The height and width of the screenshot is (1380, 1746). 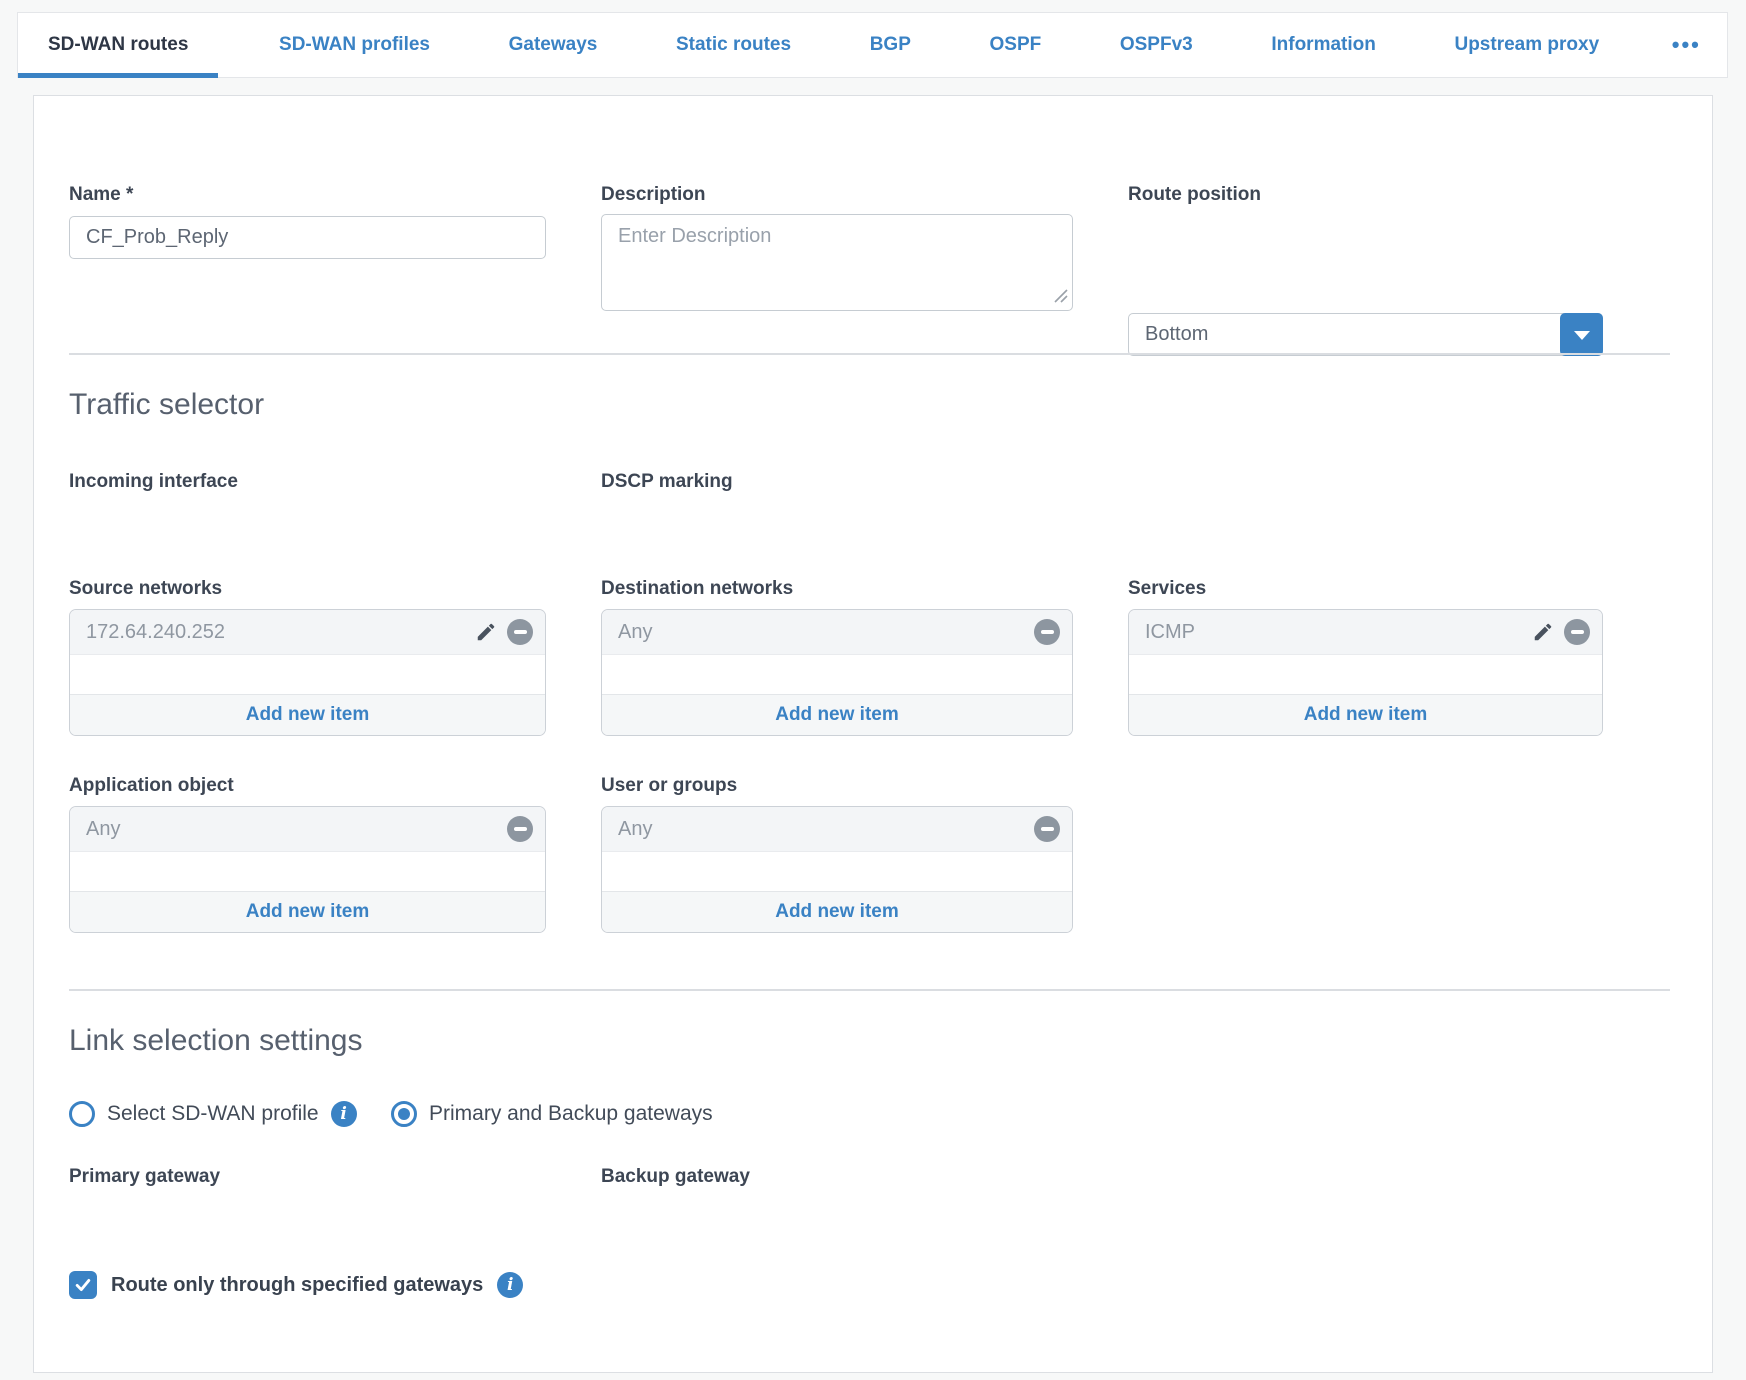 I want to click on primary-backup-gateways-radio: Primary and Backup gateways, so click(x=552, y=1114).